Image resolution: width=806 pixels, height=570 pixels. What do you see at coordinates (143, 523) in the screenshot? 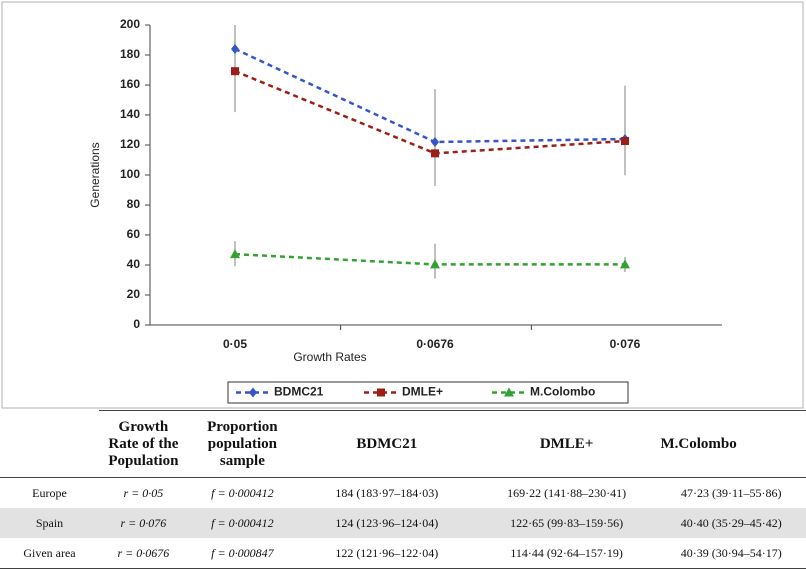
I see `table-cell: r = 0·076` at bounding box center [143, 523].